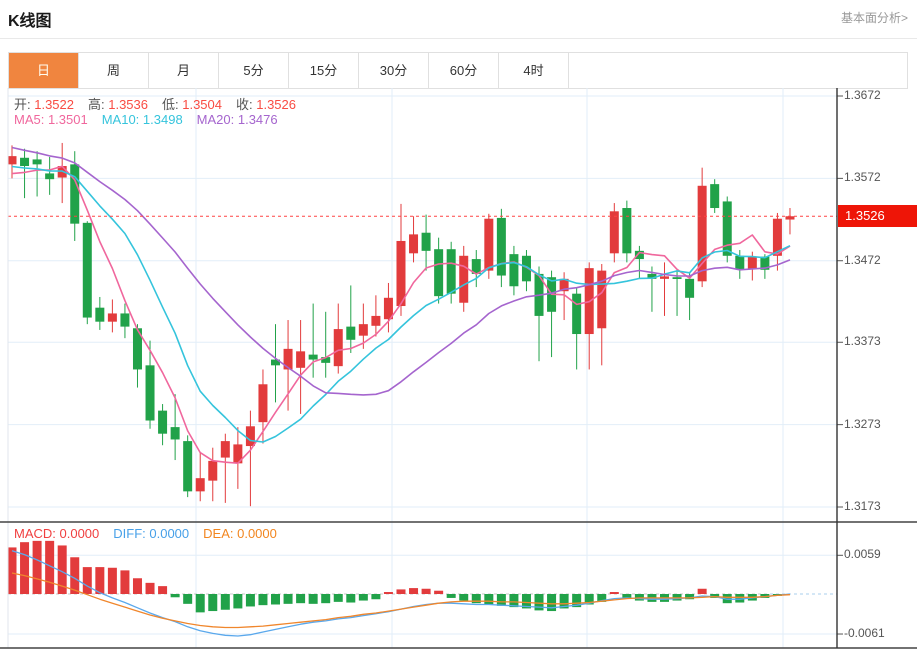  What do you see at coordinates (862, 95) in the screenshot?
I see `price-axis-label: 1.3672` at bounding box center [862, 95].